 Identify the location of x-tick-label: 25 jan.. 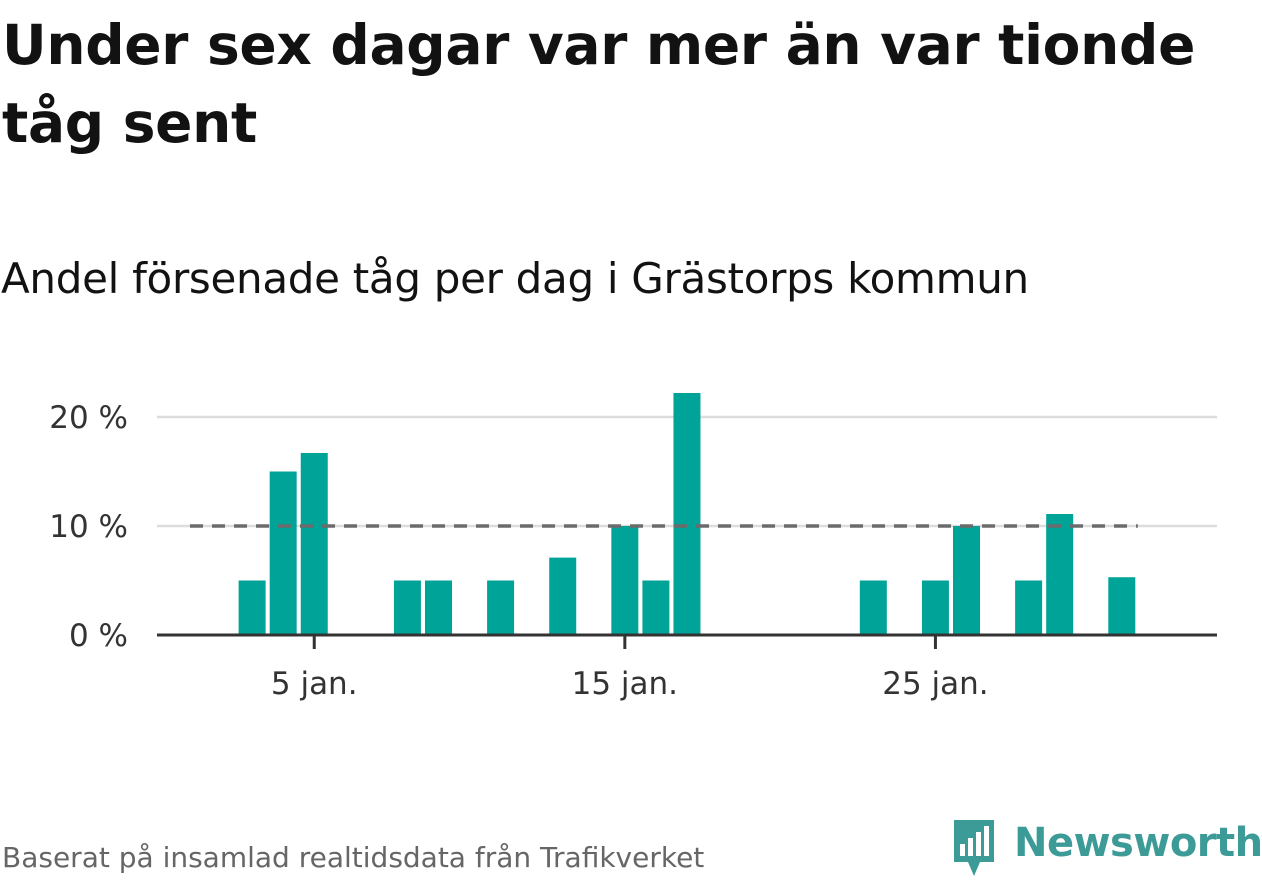
(935, 684).